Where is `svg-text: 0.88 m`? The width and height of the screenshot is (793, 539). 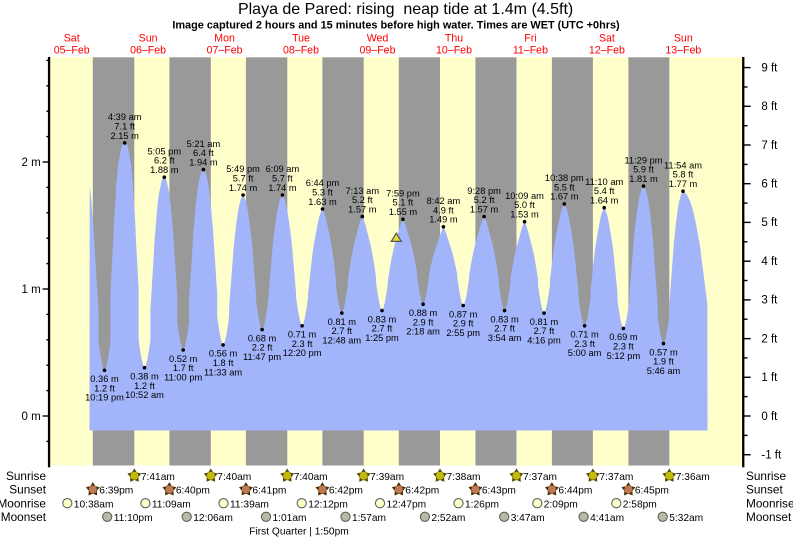 svg-text: 0.88 m is located at coordinates (423, 313).